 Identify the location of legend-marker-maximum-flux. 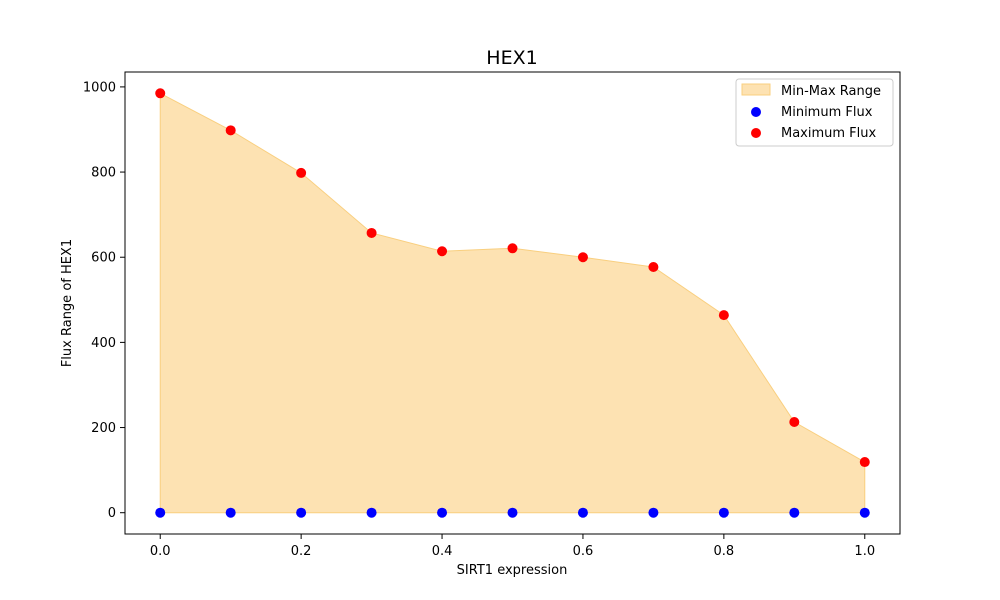
(756, 133).